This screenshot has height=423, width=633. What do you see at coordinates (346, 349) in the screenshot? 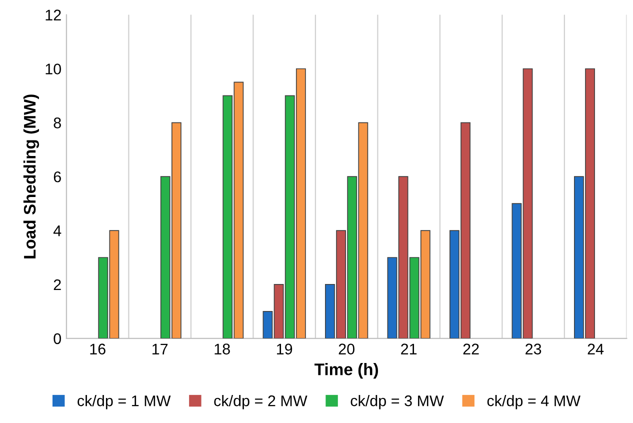
I see `x-tick-label: 20` at bounding box center [346, 349].